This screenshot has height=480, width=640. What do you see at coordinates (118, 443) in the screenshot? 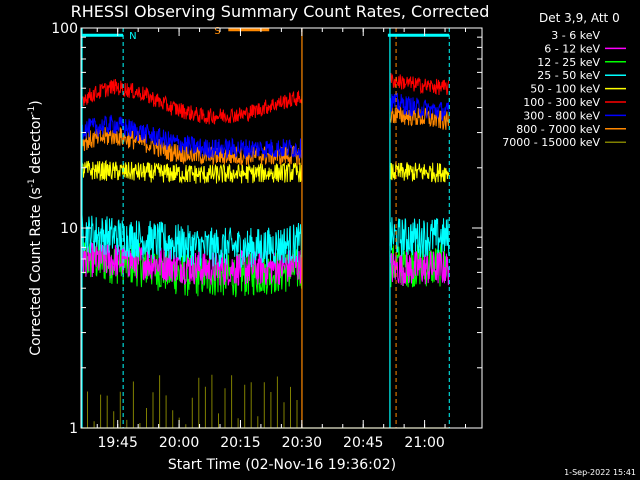
I see `x-tick-label-0: 19:45` at bounding box center [118, 443].